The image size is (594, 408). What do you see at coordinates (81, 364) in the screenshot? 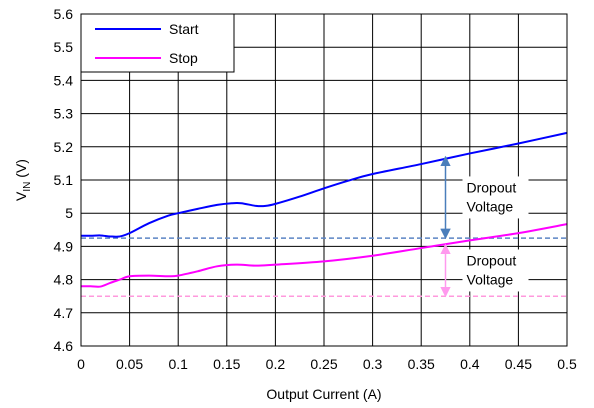
I see `x-tick-label: 0` at bounding box center [81, 364].